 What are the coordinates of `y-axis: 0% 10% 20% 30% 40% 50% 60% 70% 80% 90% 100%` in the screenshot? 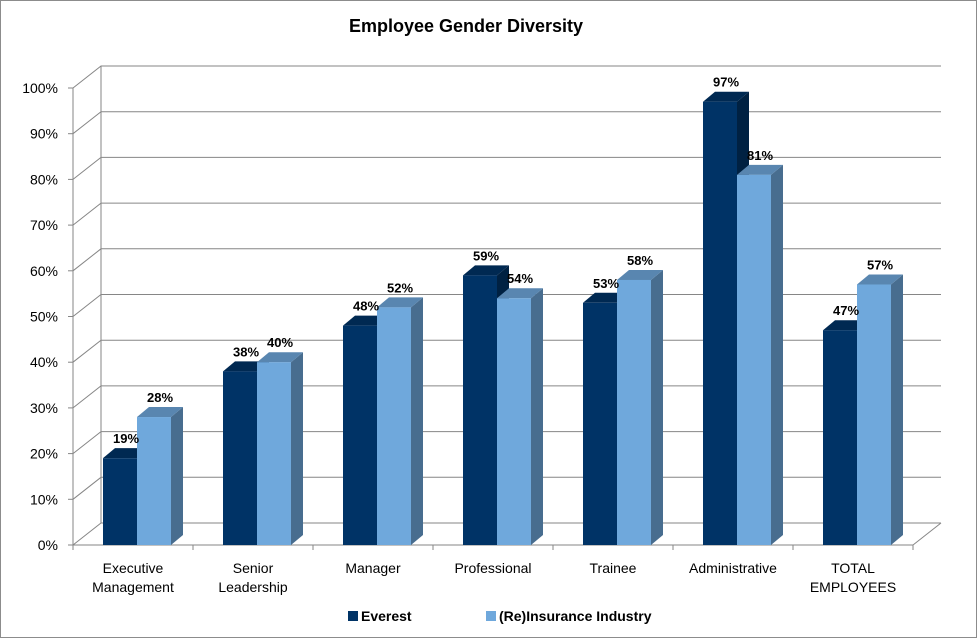 It's located at (47, 316).